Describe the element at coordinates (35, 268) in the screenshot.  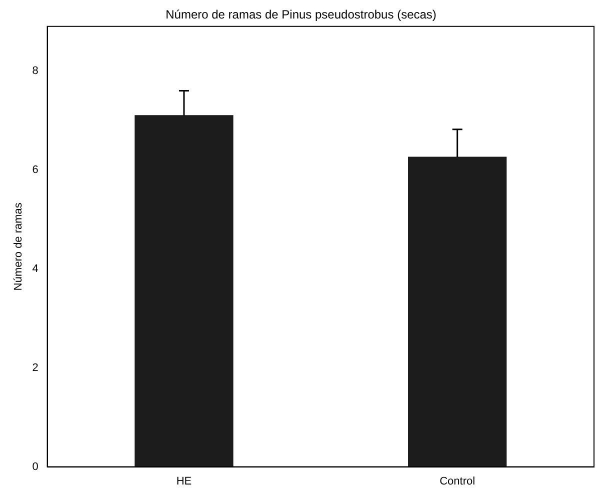
I see `y-tick-label: 4` at that location.